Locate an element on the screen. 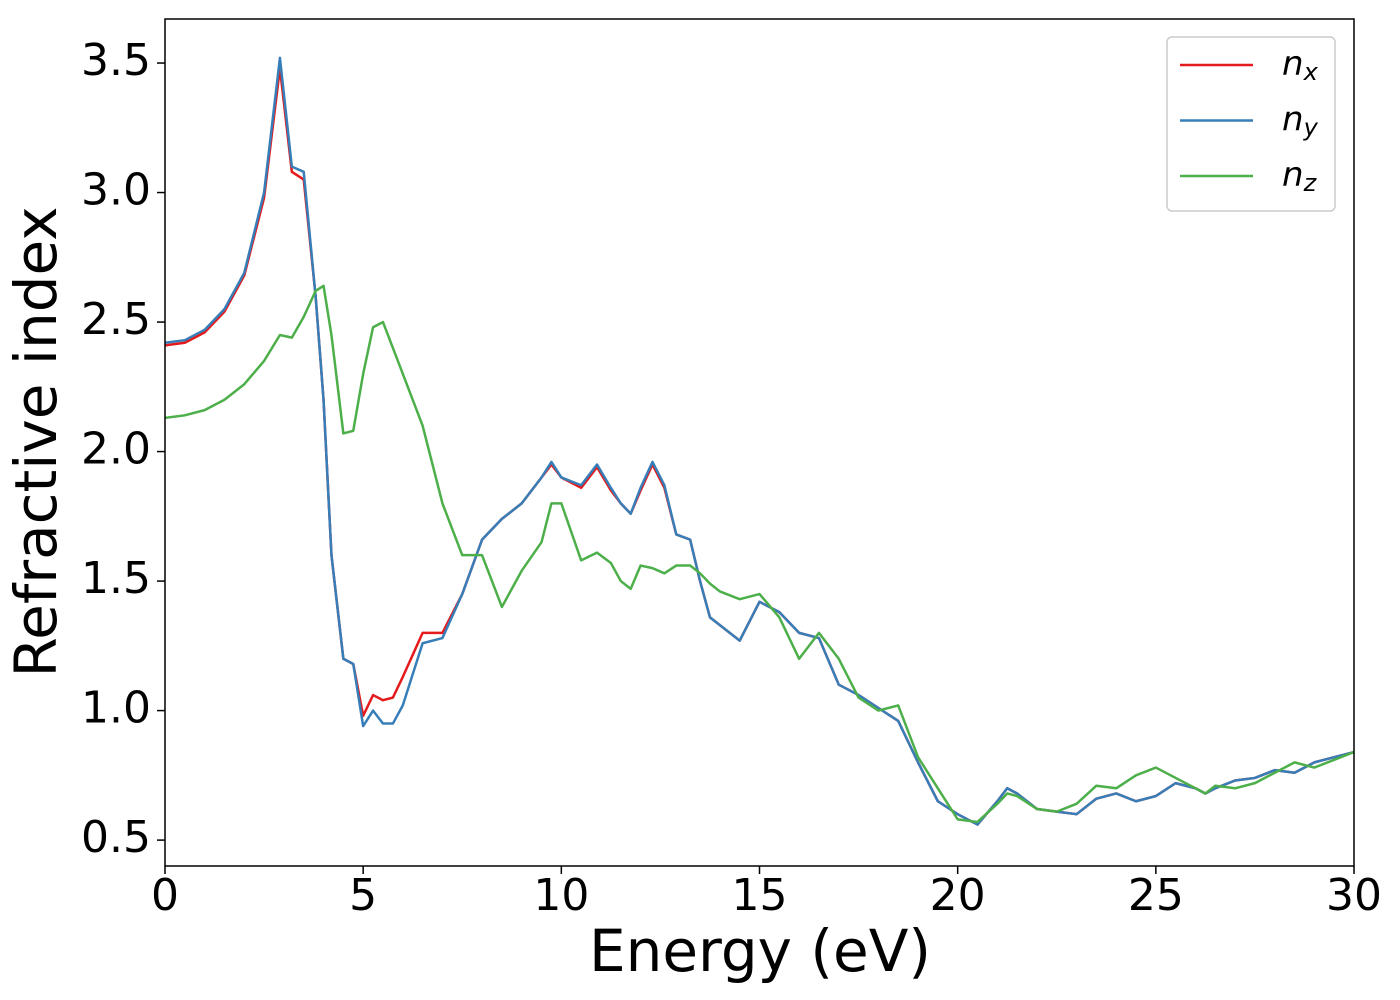  y-tick-label: 2.0 is located at coordinates (116, 449).